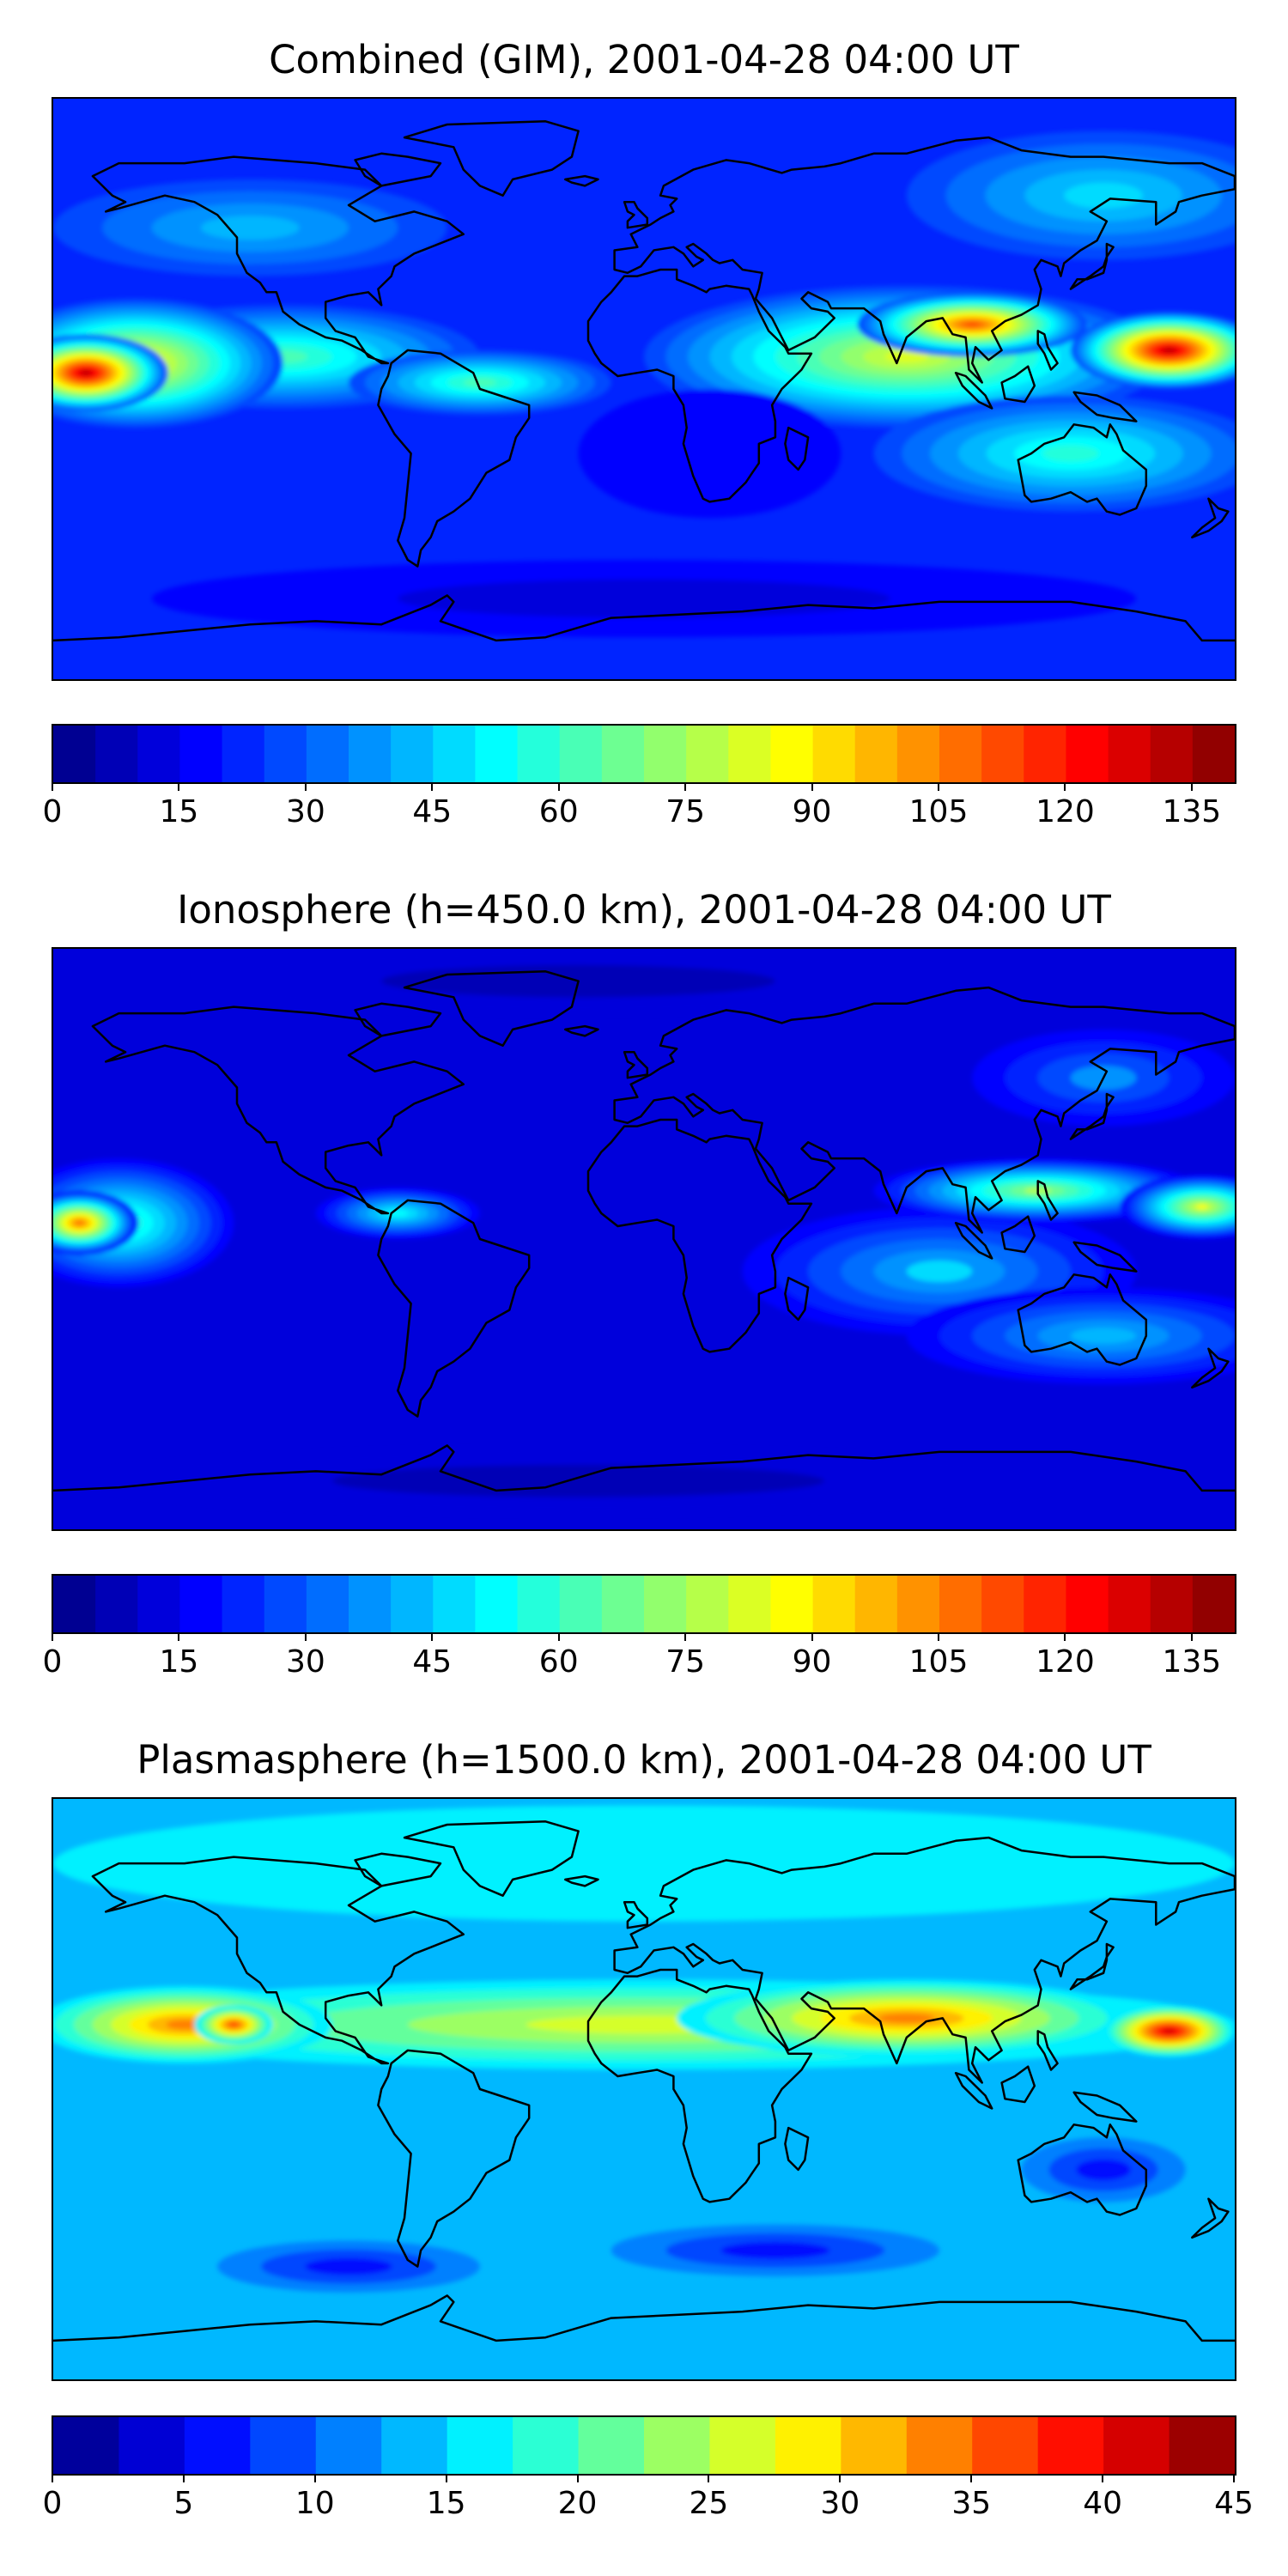 The height and width of the screenshot is (2576, 1288). Describe the element at coordinates (640, 808) in the screenshot. I see `colorbar-ticks: 0 15 30 45 60 75 90 105 120 135` at that location.